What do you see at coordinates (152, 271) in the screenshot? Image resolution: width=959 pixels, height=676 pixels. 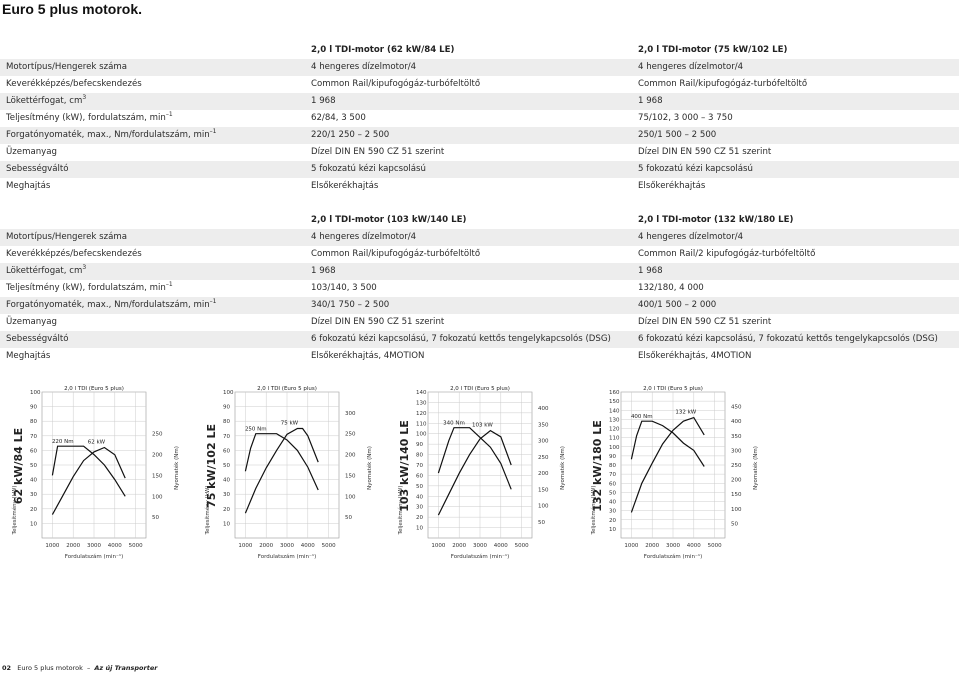 I see `row-label: Lökettérfogat, cm3` at bounding box center [152, 271].